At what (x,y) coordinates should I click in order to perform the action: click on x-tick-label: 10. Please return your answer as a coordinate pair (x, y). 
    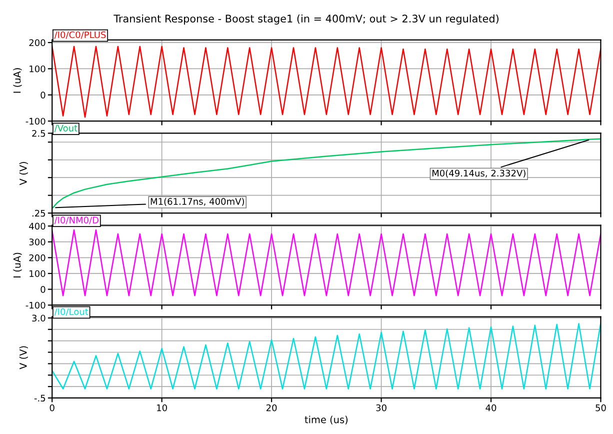
    Looking at the image, I should click on (162, 408).